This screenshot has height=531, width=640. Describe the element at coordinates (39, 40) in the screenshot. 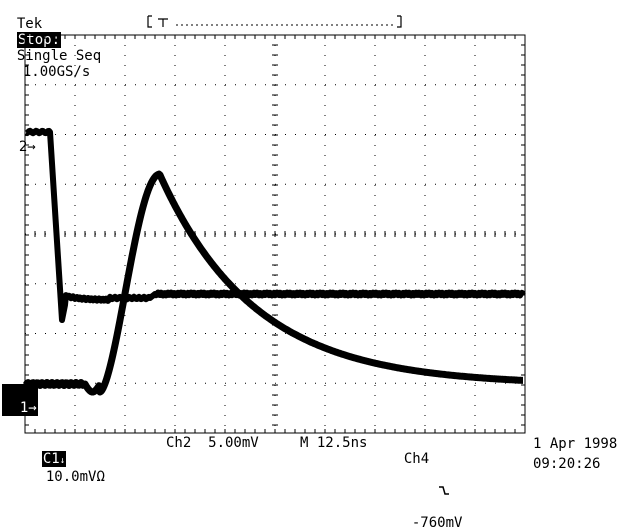

I see `run-state-badge: Stop:` at that location.